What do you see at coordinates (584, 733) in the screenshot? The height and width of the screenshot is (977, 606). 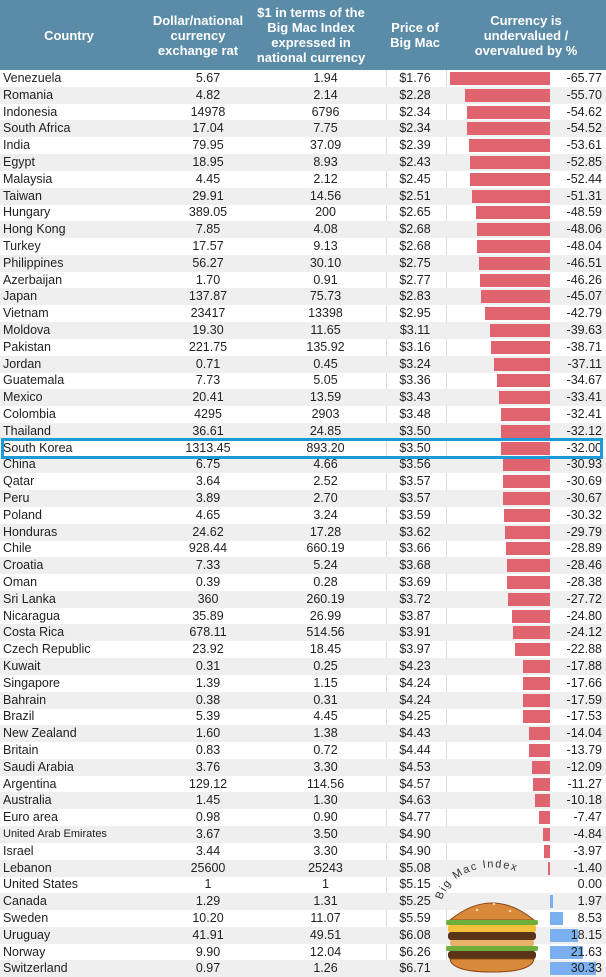 I see `valuation-cell: -14.04` at bounding box center [584, 733].